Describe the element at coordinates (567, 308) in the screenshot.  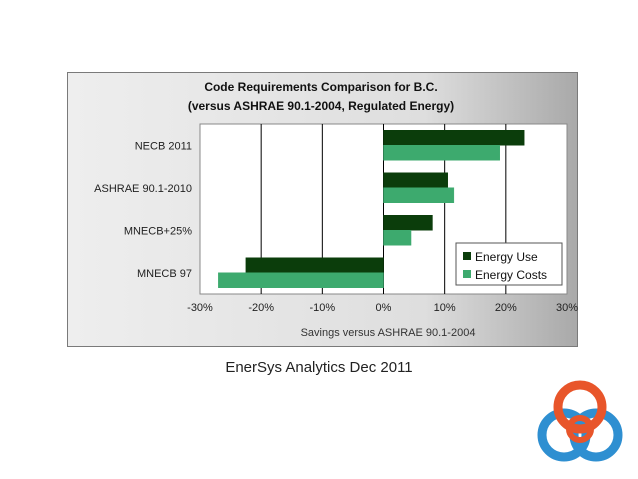
I see `x-tick-label: 30%` at that location.